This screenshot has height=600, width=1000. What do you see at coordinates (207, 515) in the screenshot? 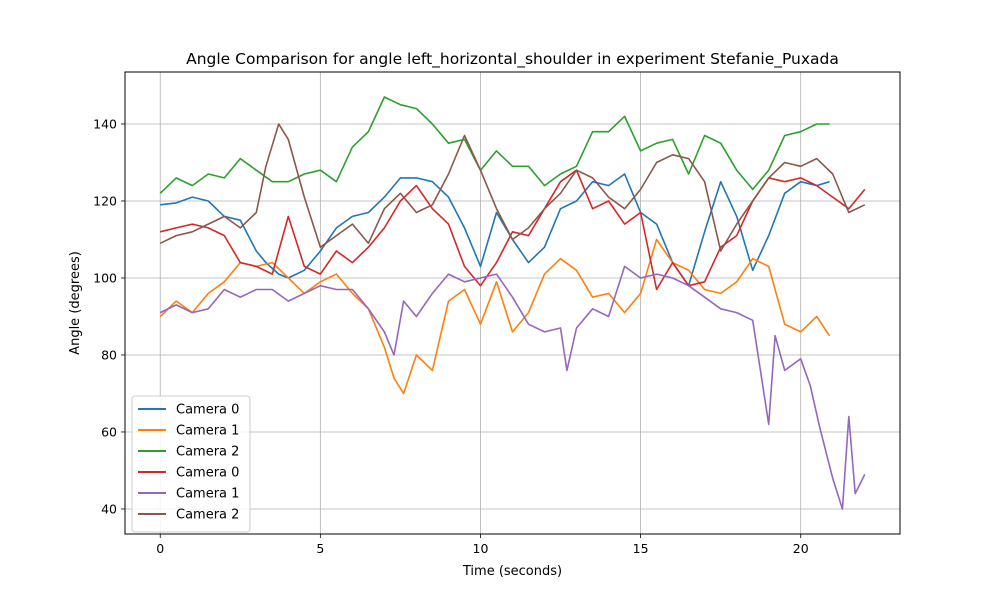
I see `legend-label-5: Camera 2` at bounding box center [207, 515].